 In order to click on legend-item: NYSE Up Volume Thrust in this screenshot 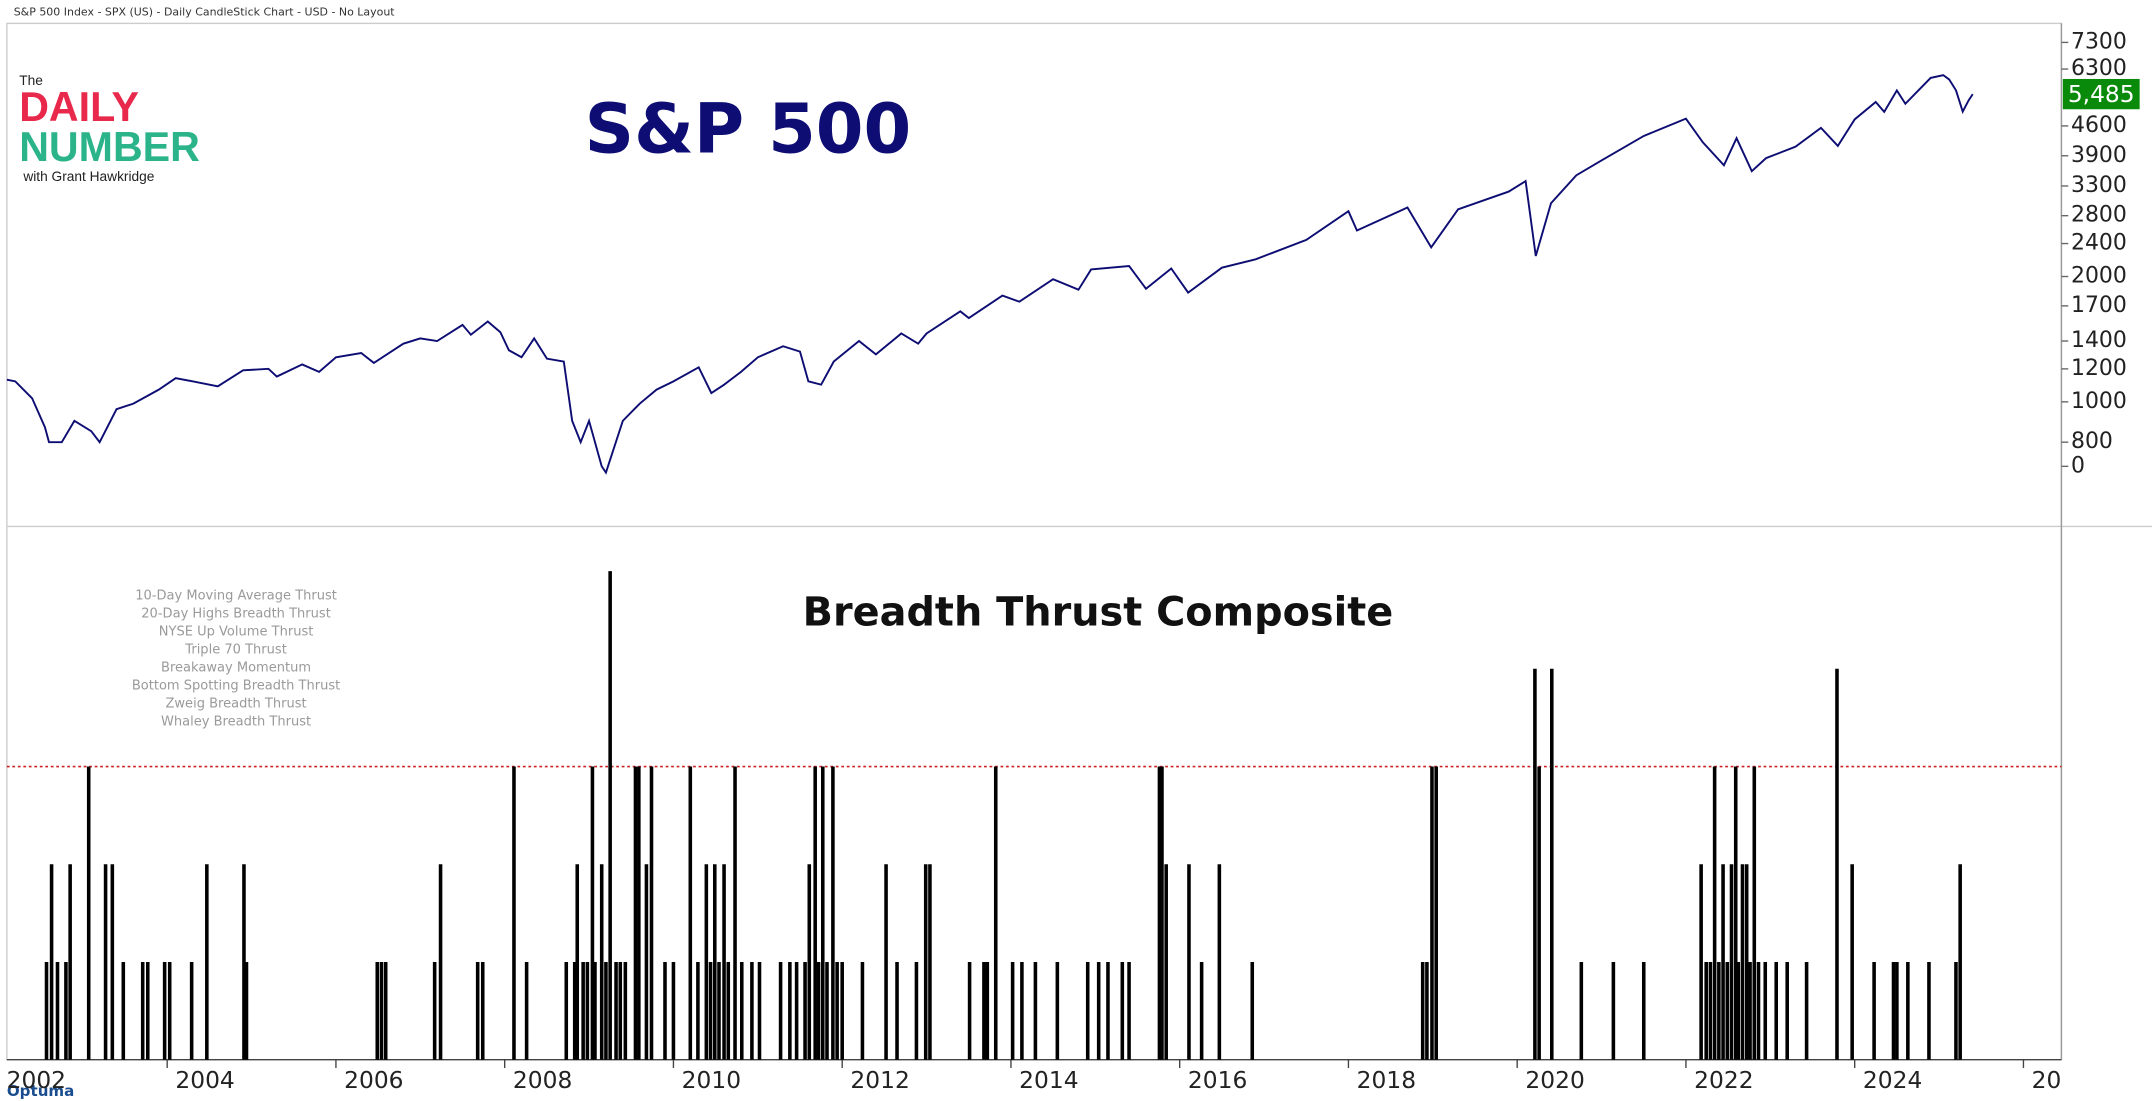, I will do `click(236, 631)`.